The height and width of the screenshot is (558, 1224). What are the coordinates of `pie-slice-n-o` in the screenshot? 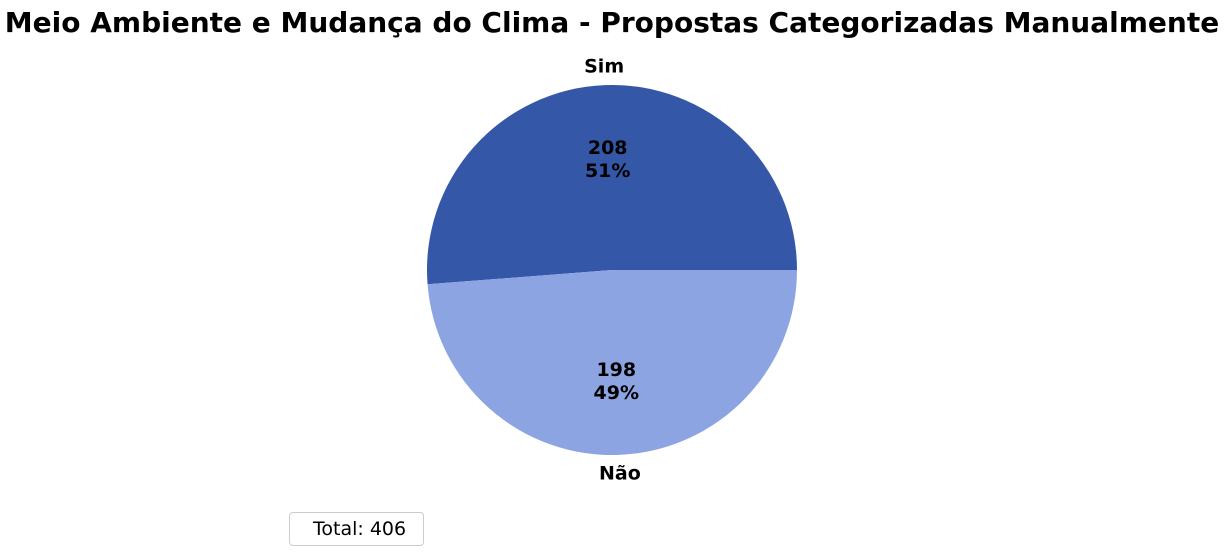 It's located at (612, 363).